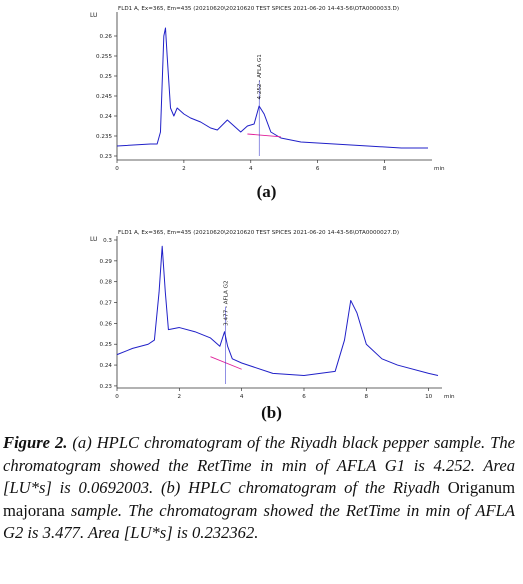  Describe the element at coordinates (259, 499) in the screenshot. I see `caption-text: Origanum majorana` at that location.